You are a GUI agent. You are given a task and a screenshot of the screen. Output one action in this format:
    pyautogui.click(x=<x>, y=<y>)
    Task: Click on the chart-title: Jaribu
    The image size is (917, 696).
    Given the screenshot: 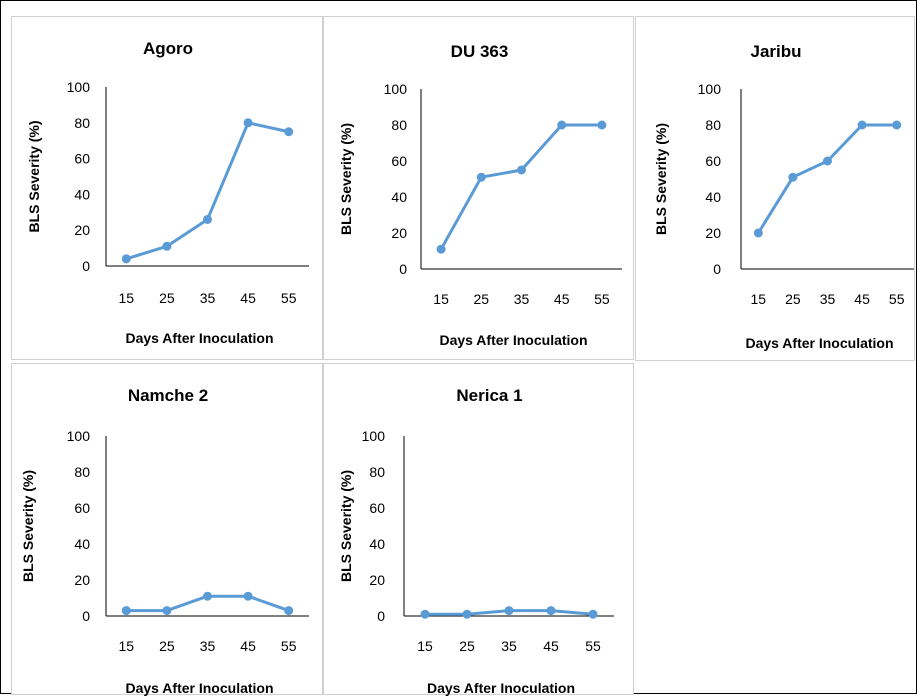 What is the action you would take?
    pyautogui.click(x=775, y=51)
    